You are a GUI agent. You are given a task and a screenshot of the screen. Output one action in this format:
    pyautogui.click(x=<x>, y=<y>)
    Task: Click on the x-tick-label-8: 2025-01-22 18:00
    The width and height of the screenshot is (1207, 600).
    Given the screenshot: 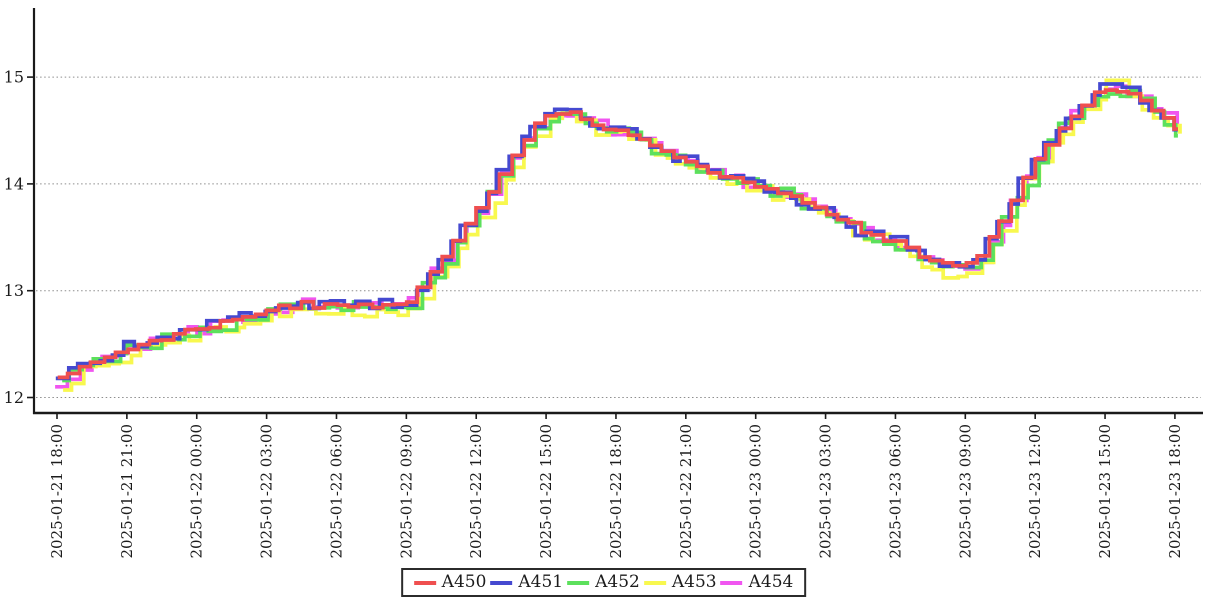 What is the action you would take?
    pyautogui.click(x=616, y=491)
    